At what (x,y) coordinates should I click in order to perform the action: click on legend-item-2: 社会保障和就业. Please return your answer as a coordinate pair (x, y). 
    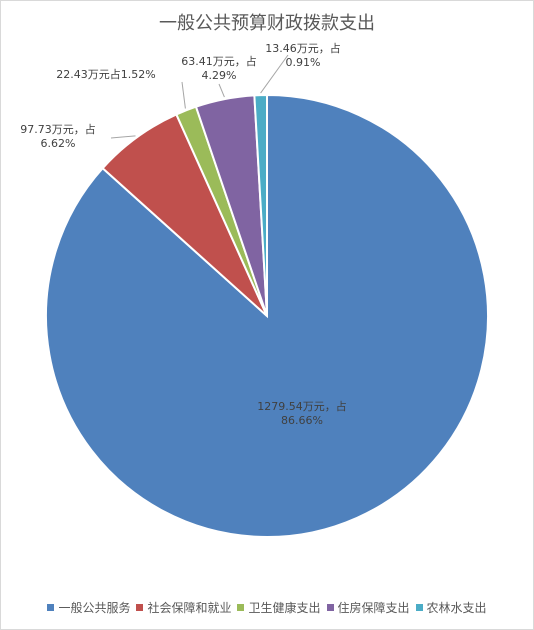
    Looking at the image, I should click on (183, 607).